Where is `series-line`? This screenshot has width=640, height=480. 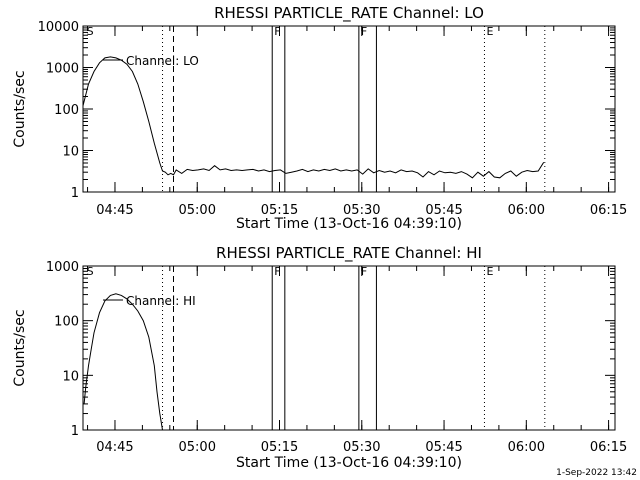 series-line is located at coordinates (123, 362).